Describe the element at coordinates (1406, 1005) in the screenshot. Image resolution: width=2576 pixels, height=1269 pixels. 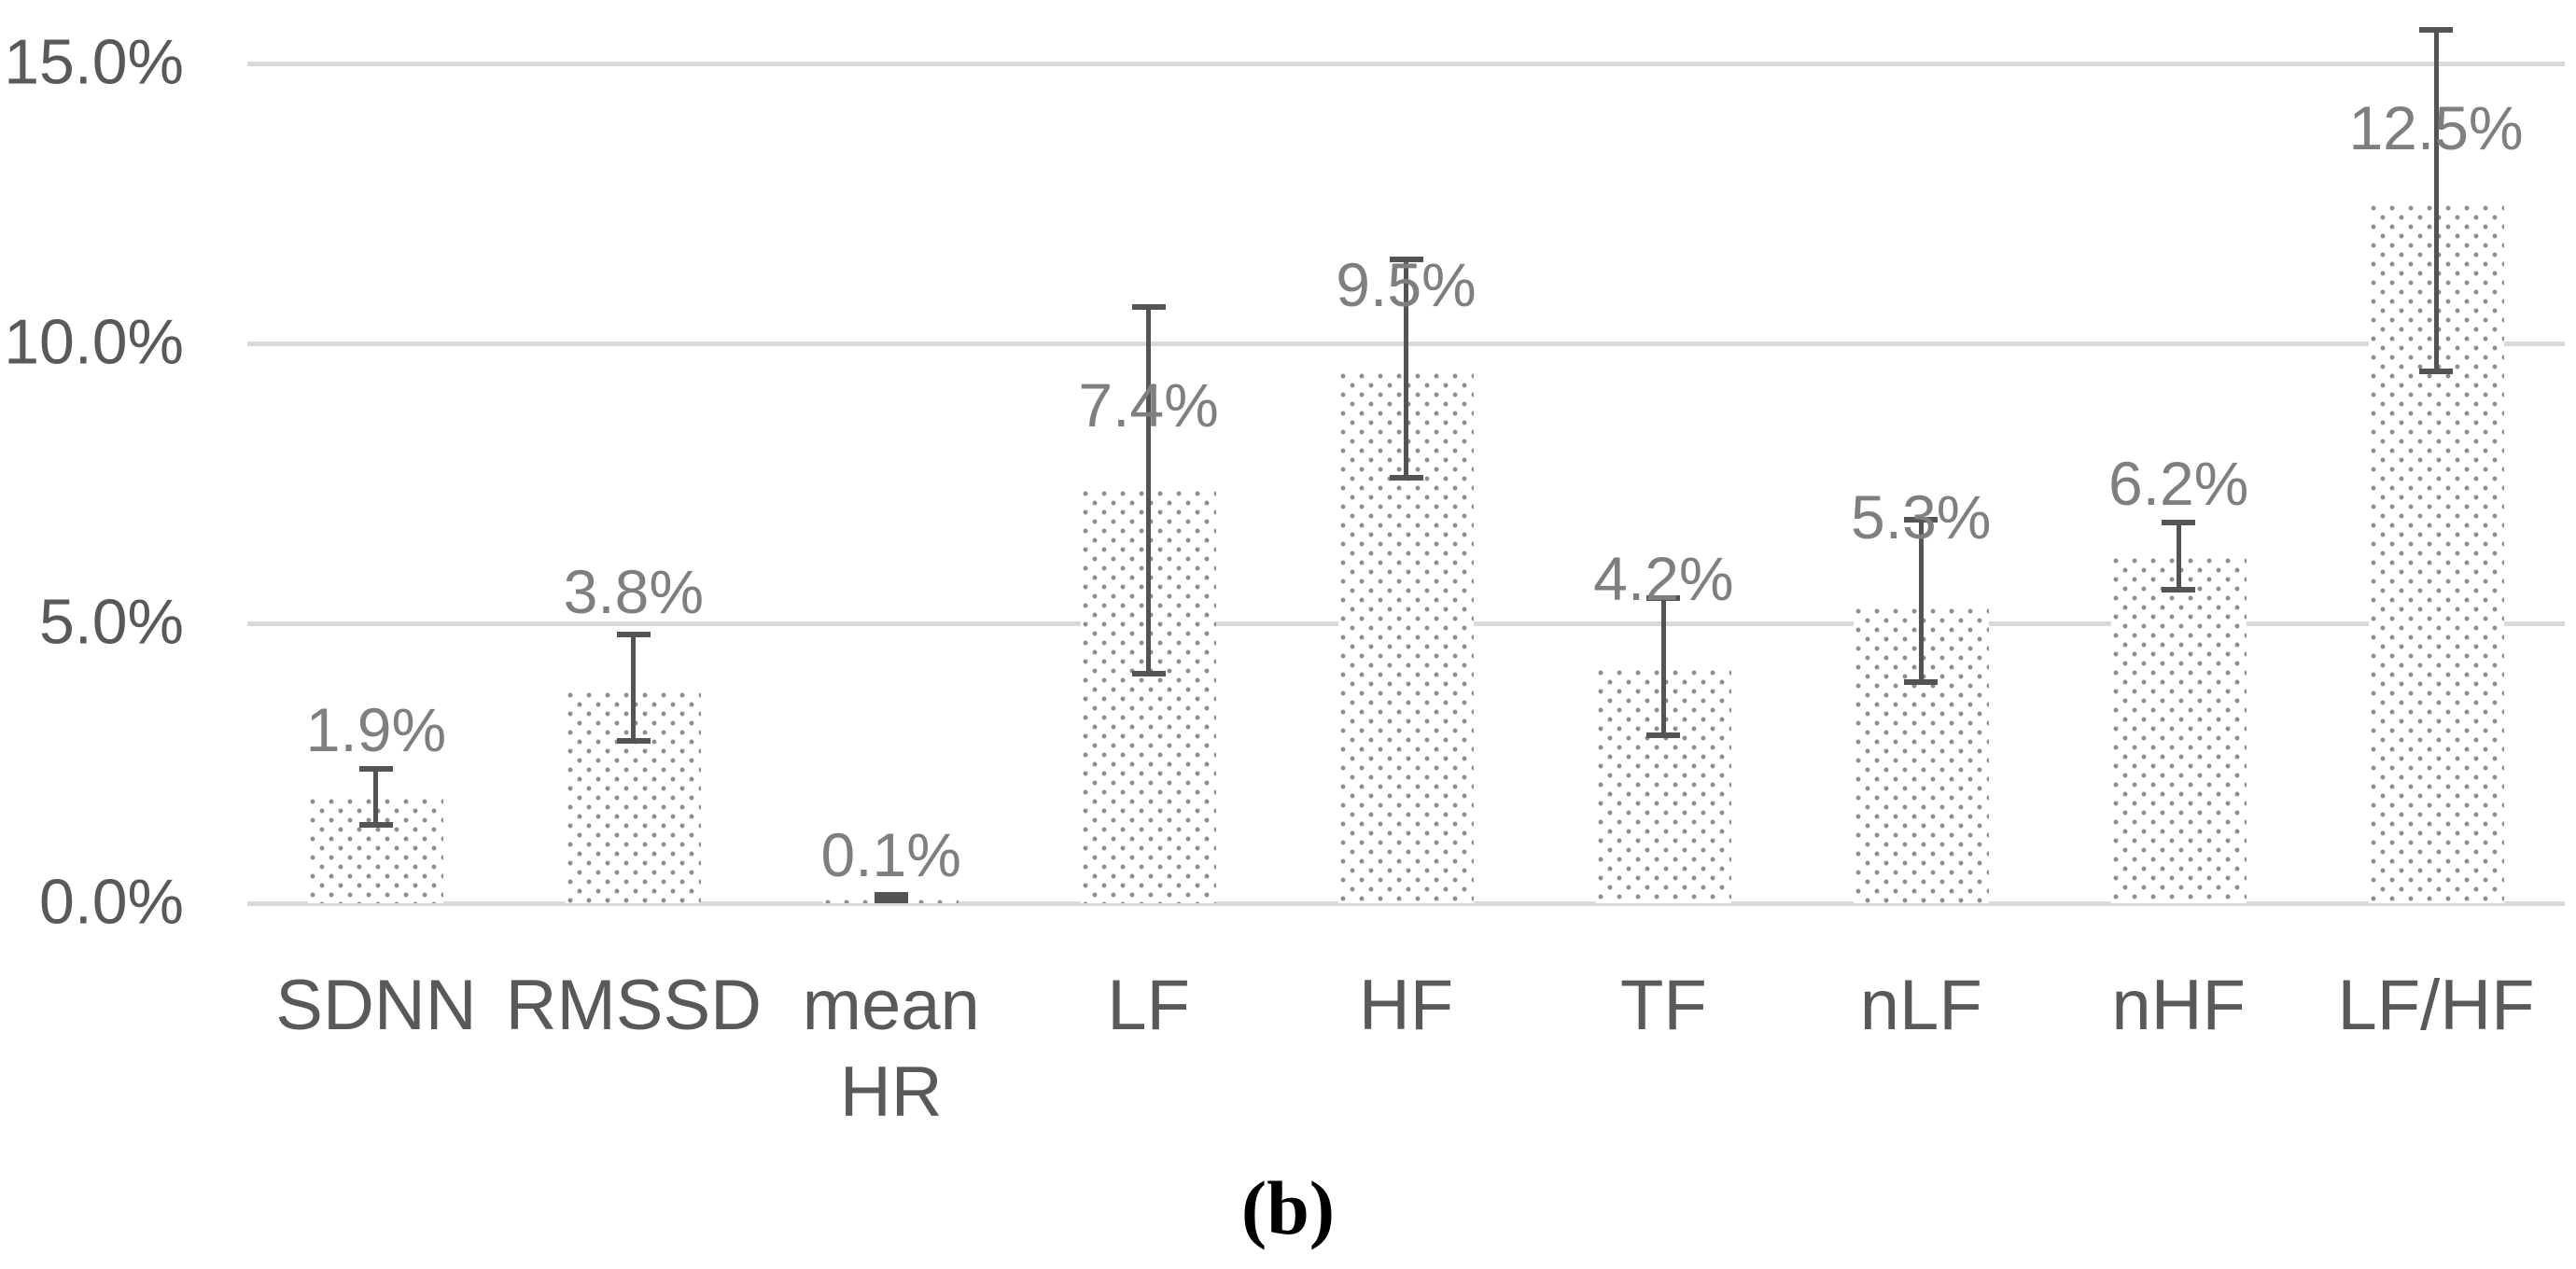
I see `x-axis-category-label: HF` at that location.